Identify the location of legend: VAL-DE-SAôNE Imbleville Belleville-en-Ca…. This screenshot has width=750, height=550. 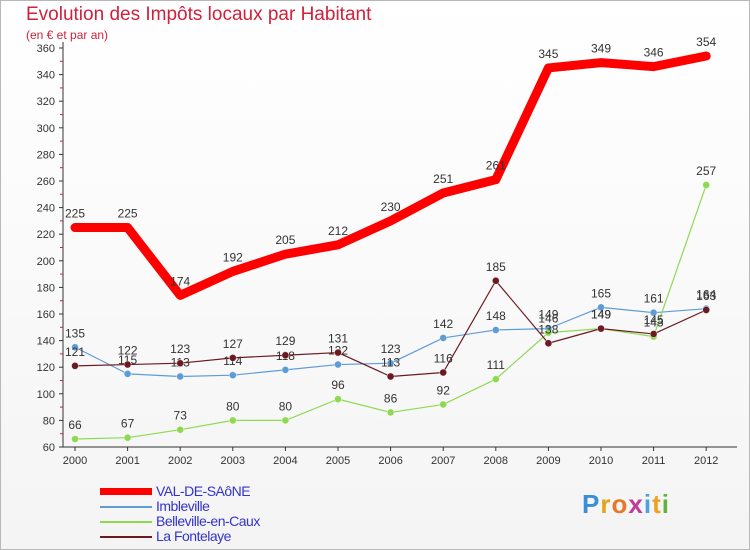
(230, 514).